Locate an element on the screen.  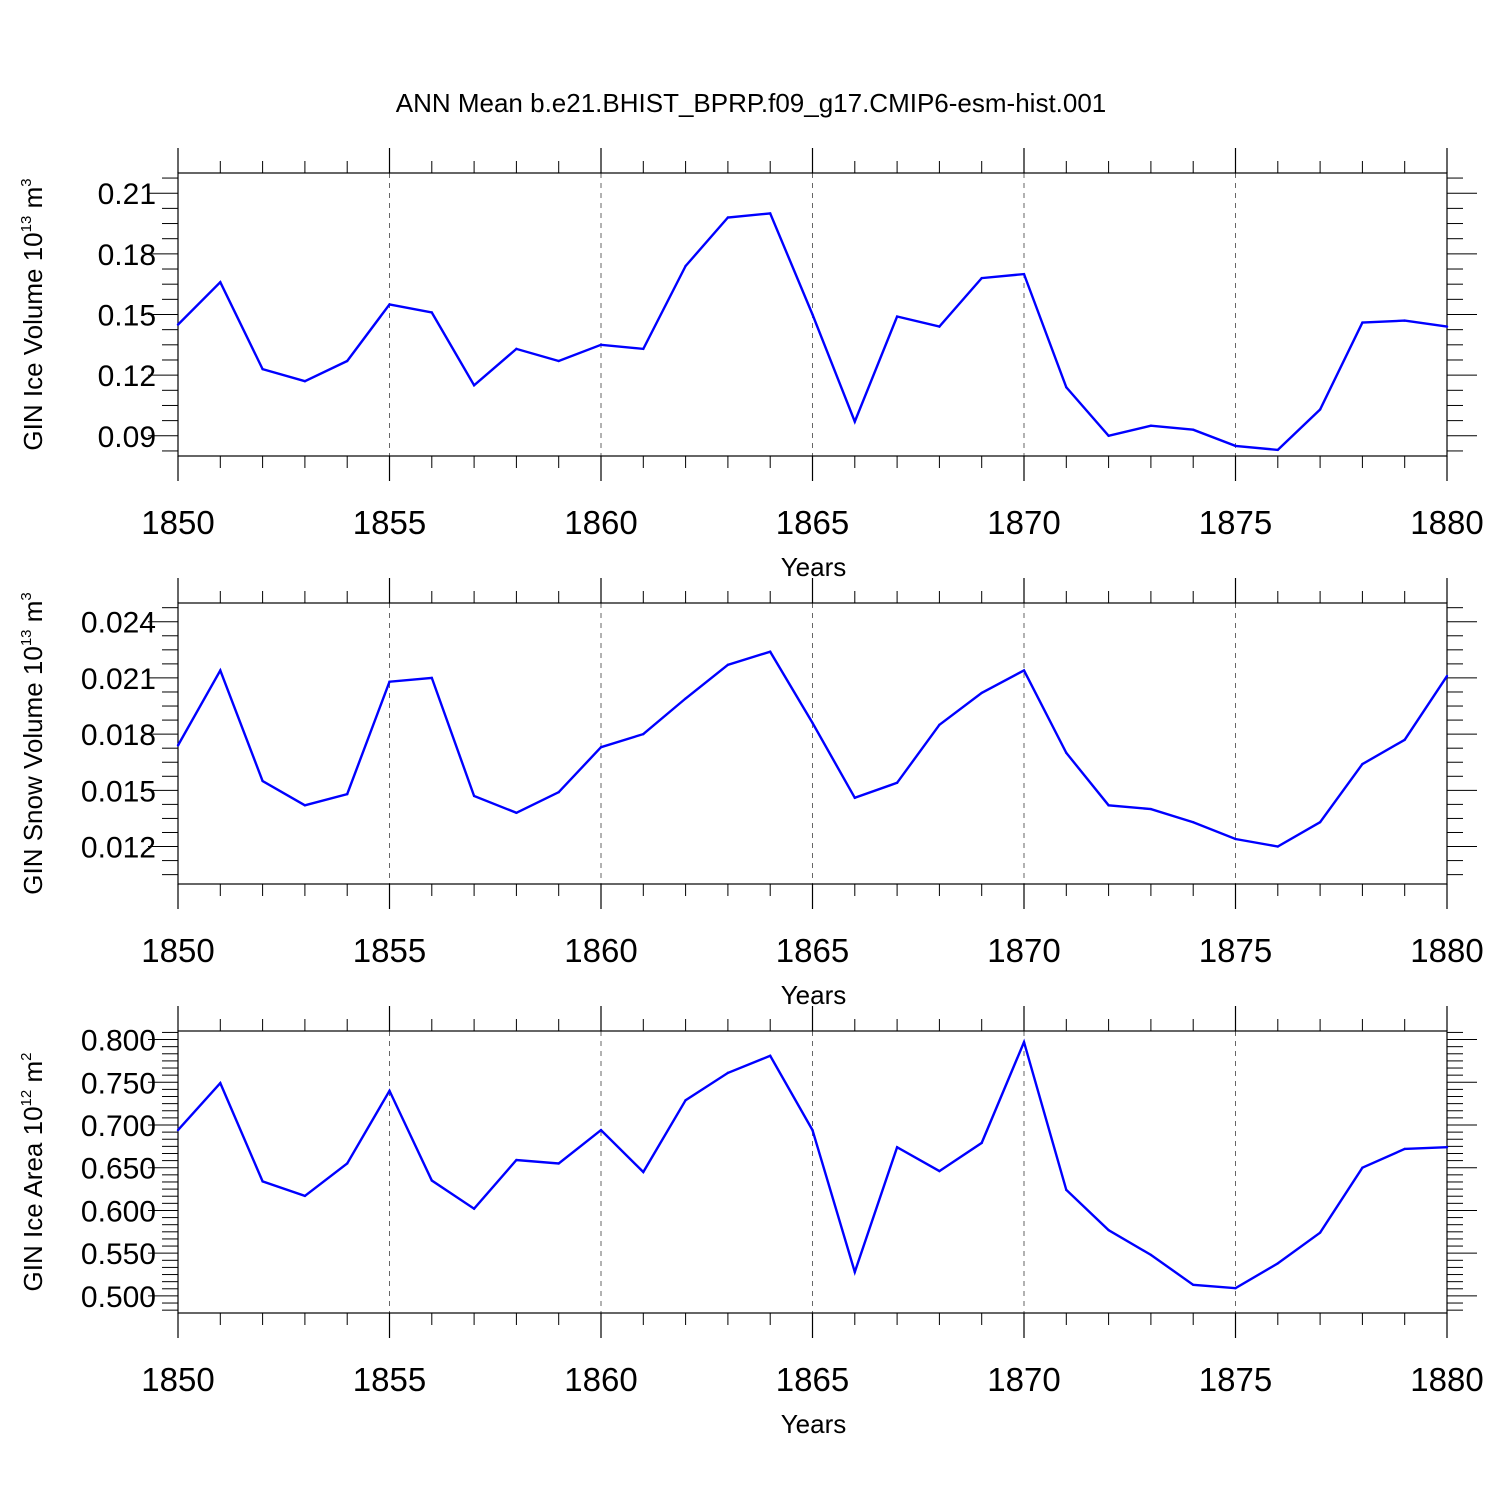
y-tick-label: 0.09 is located at coordinates (127, 437).